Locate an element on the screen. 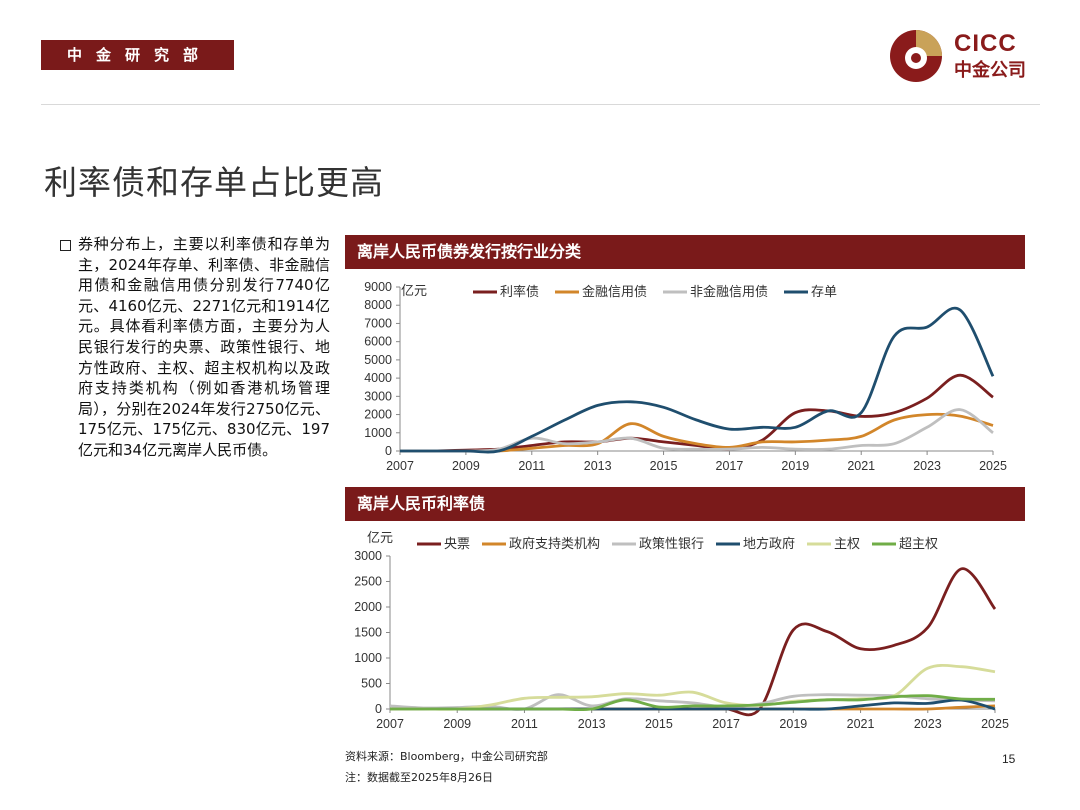 The image size is (1080, 810). legend-label-1: 央票 is located at coordinates (457, 544).